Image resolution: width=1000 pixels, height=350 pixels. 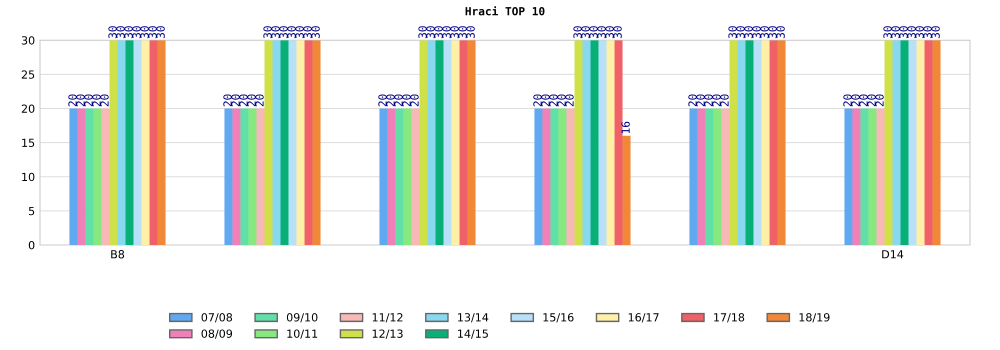 I want to click on legend-label: 10/11, so click(x=302, y=334).